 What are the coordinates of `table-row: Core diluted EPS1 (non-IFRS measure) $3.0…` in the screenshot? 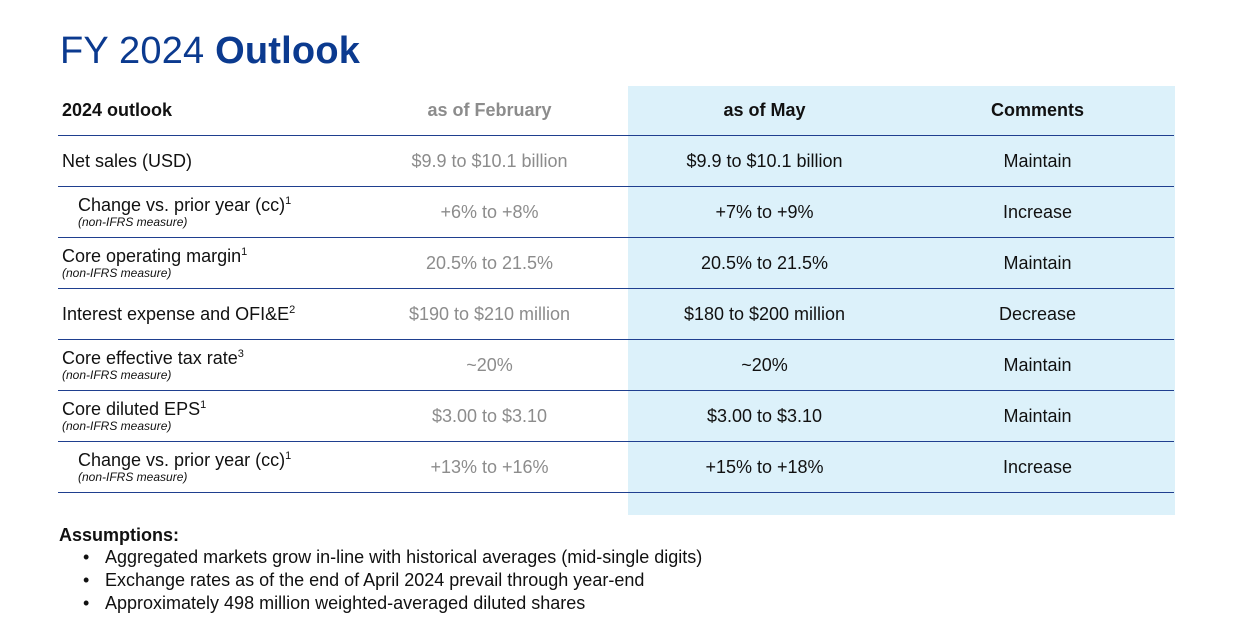 It's located at (616, 416).